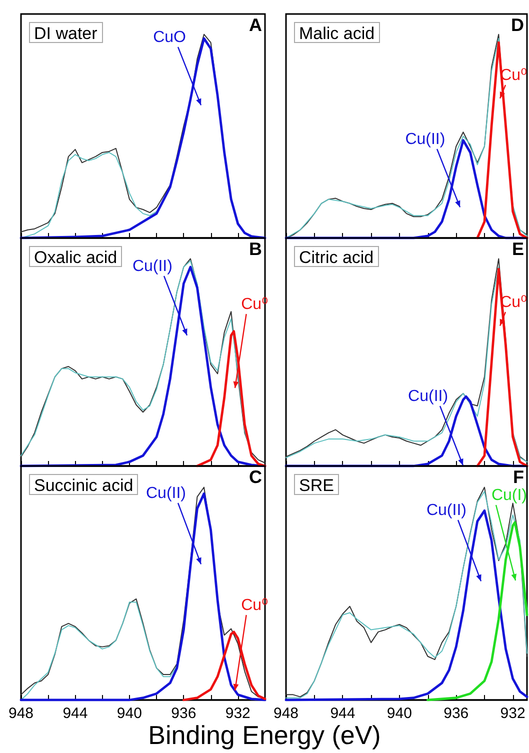 This screenshot has height=753, width=529. Describe the element at coordinates (255, 25) in the screenshot. I see `annotation: A` at that location.